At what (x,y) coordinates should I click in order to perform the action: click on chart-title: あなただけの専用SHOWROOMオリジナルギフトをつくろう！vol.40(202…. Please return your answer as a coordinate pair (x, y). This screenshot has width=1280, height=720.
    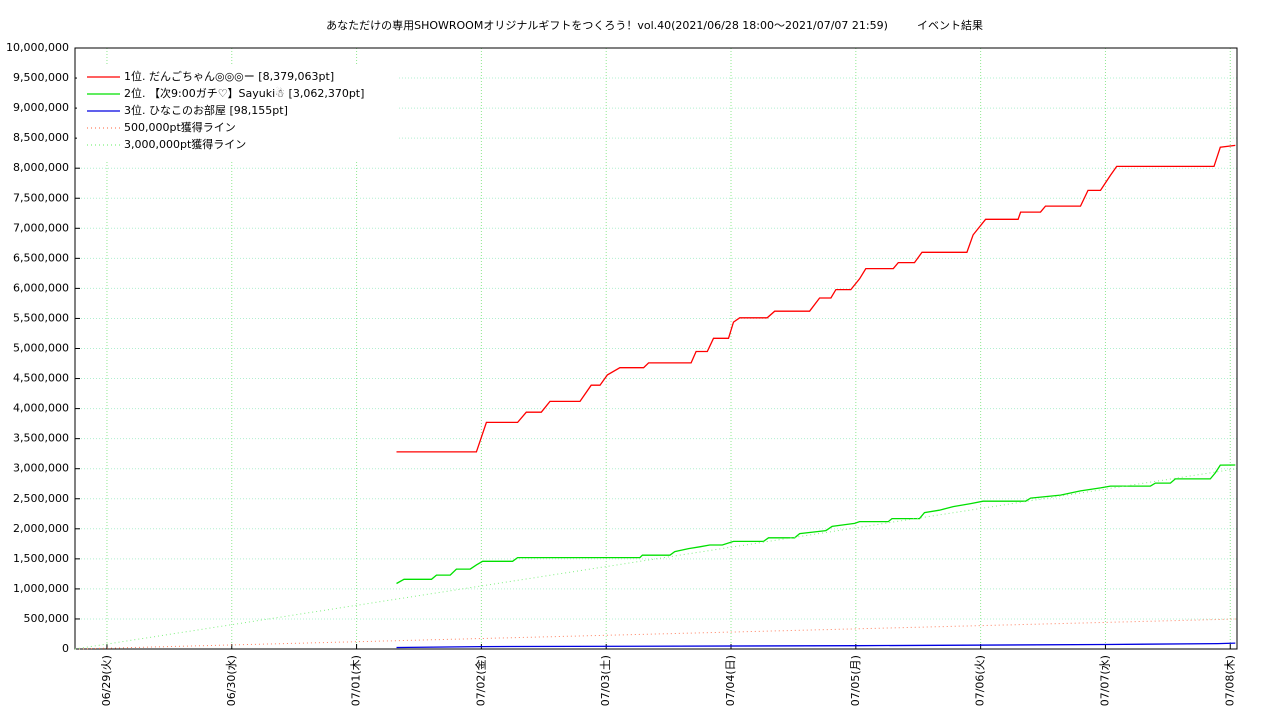
    Looking at the image, I should click on (607, 25).